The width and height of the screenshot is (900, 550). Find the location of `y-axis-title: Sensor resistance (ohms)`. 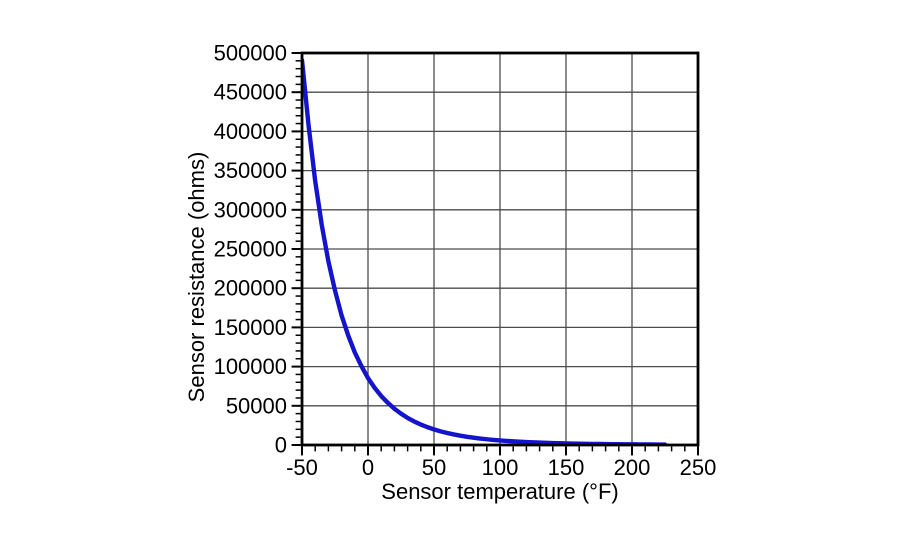

y-axis-title: Sensor resistance (ohms) is located at coordinates (196, 277).